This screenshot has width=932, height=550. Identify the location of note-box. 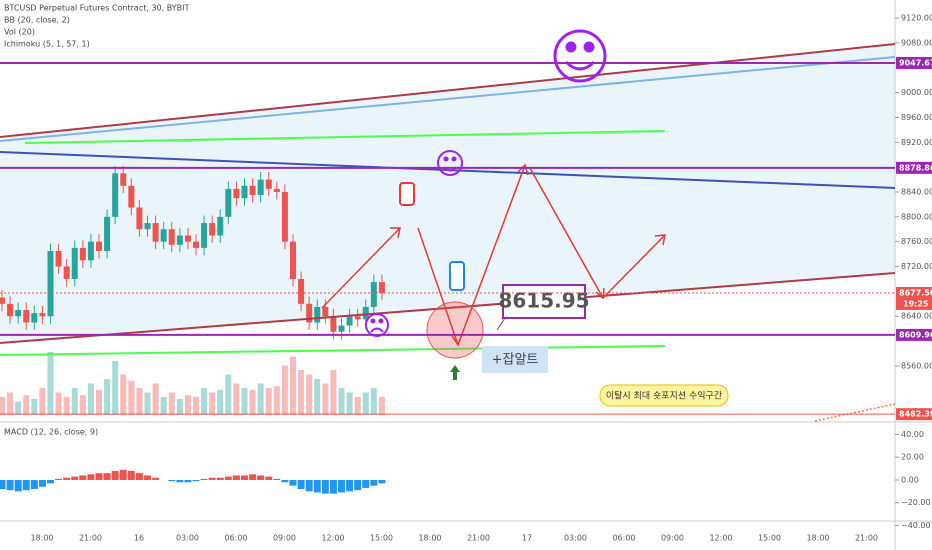
(515, 359).